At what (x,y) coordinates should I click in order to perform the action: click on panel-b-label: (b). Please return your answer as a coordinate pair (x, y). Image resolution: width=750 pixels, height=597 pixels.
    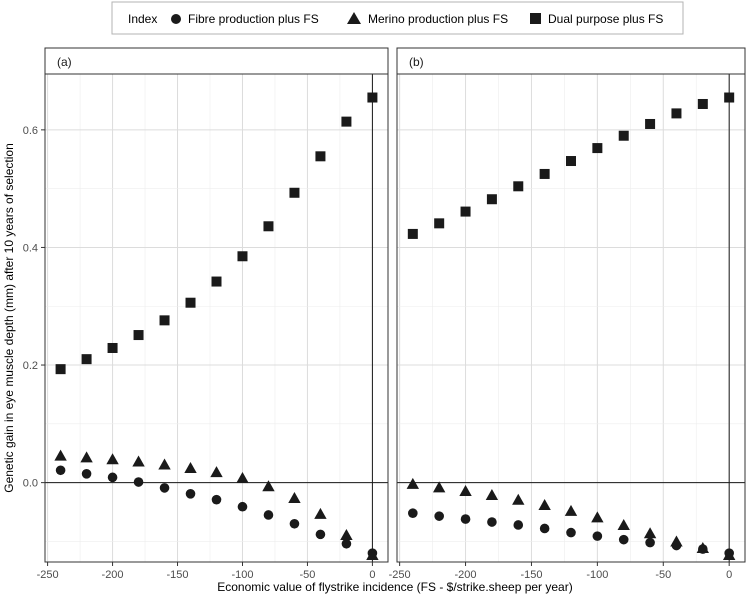
    Looking at the image, I should click on (416, 62).